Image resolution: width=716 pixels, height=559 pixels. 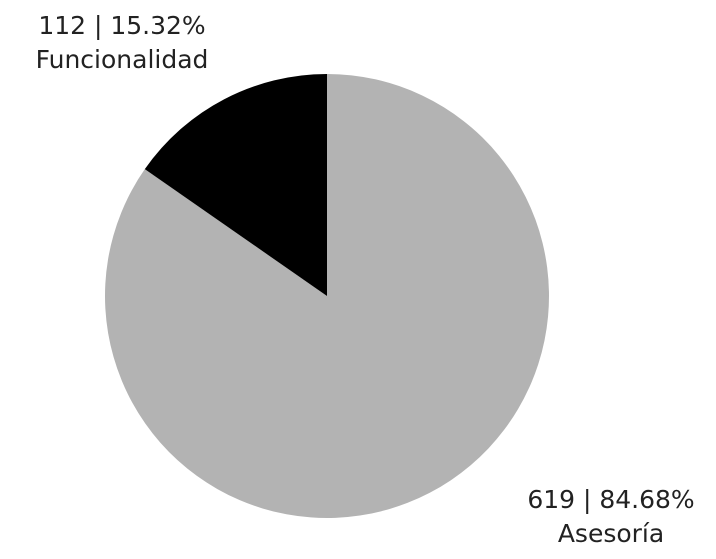 I want to click on slice-label-asesoria: 619 | 84.68% Asesoría, so click(x=611, y=517).